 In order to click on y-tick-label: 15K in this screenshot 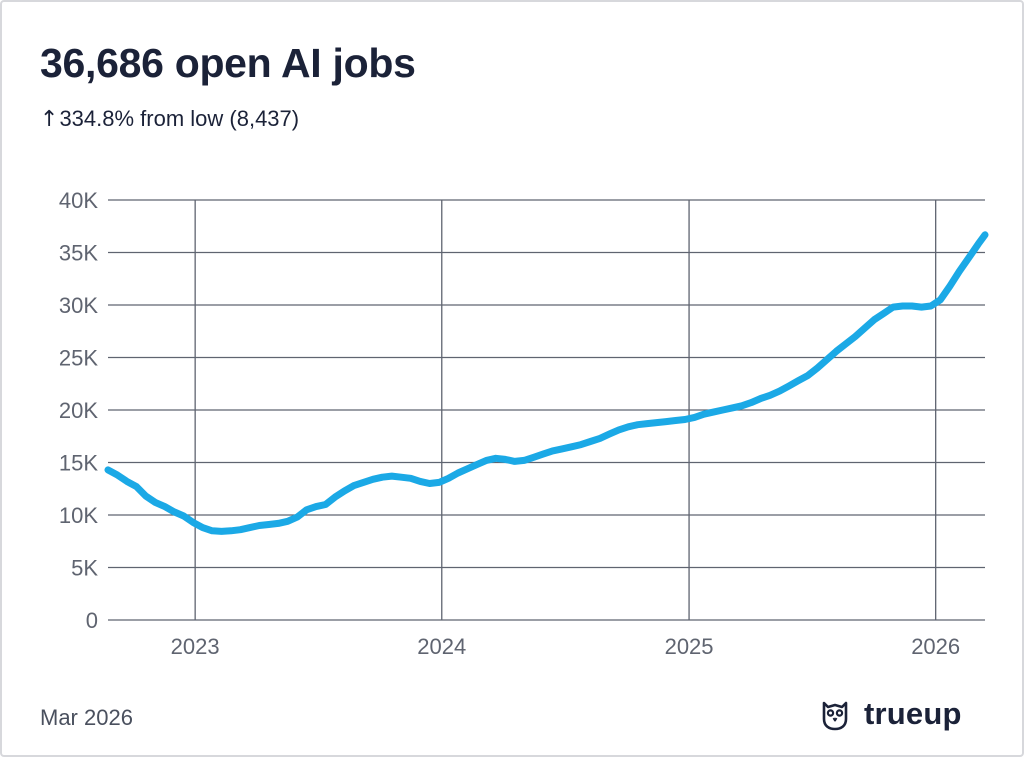, I will do `click(78, 463)`.